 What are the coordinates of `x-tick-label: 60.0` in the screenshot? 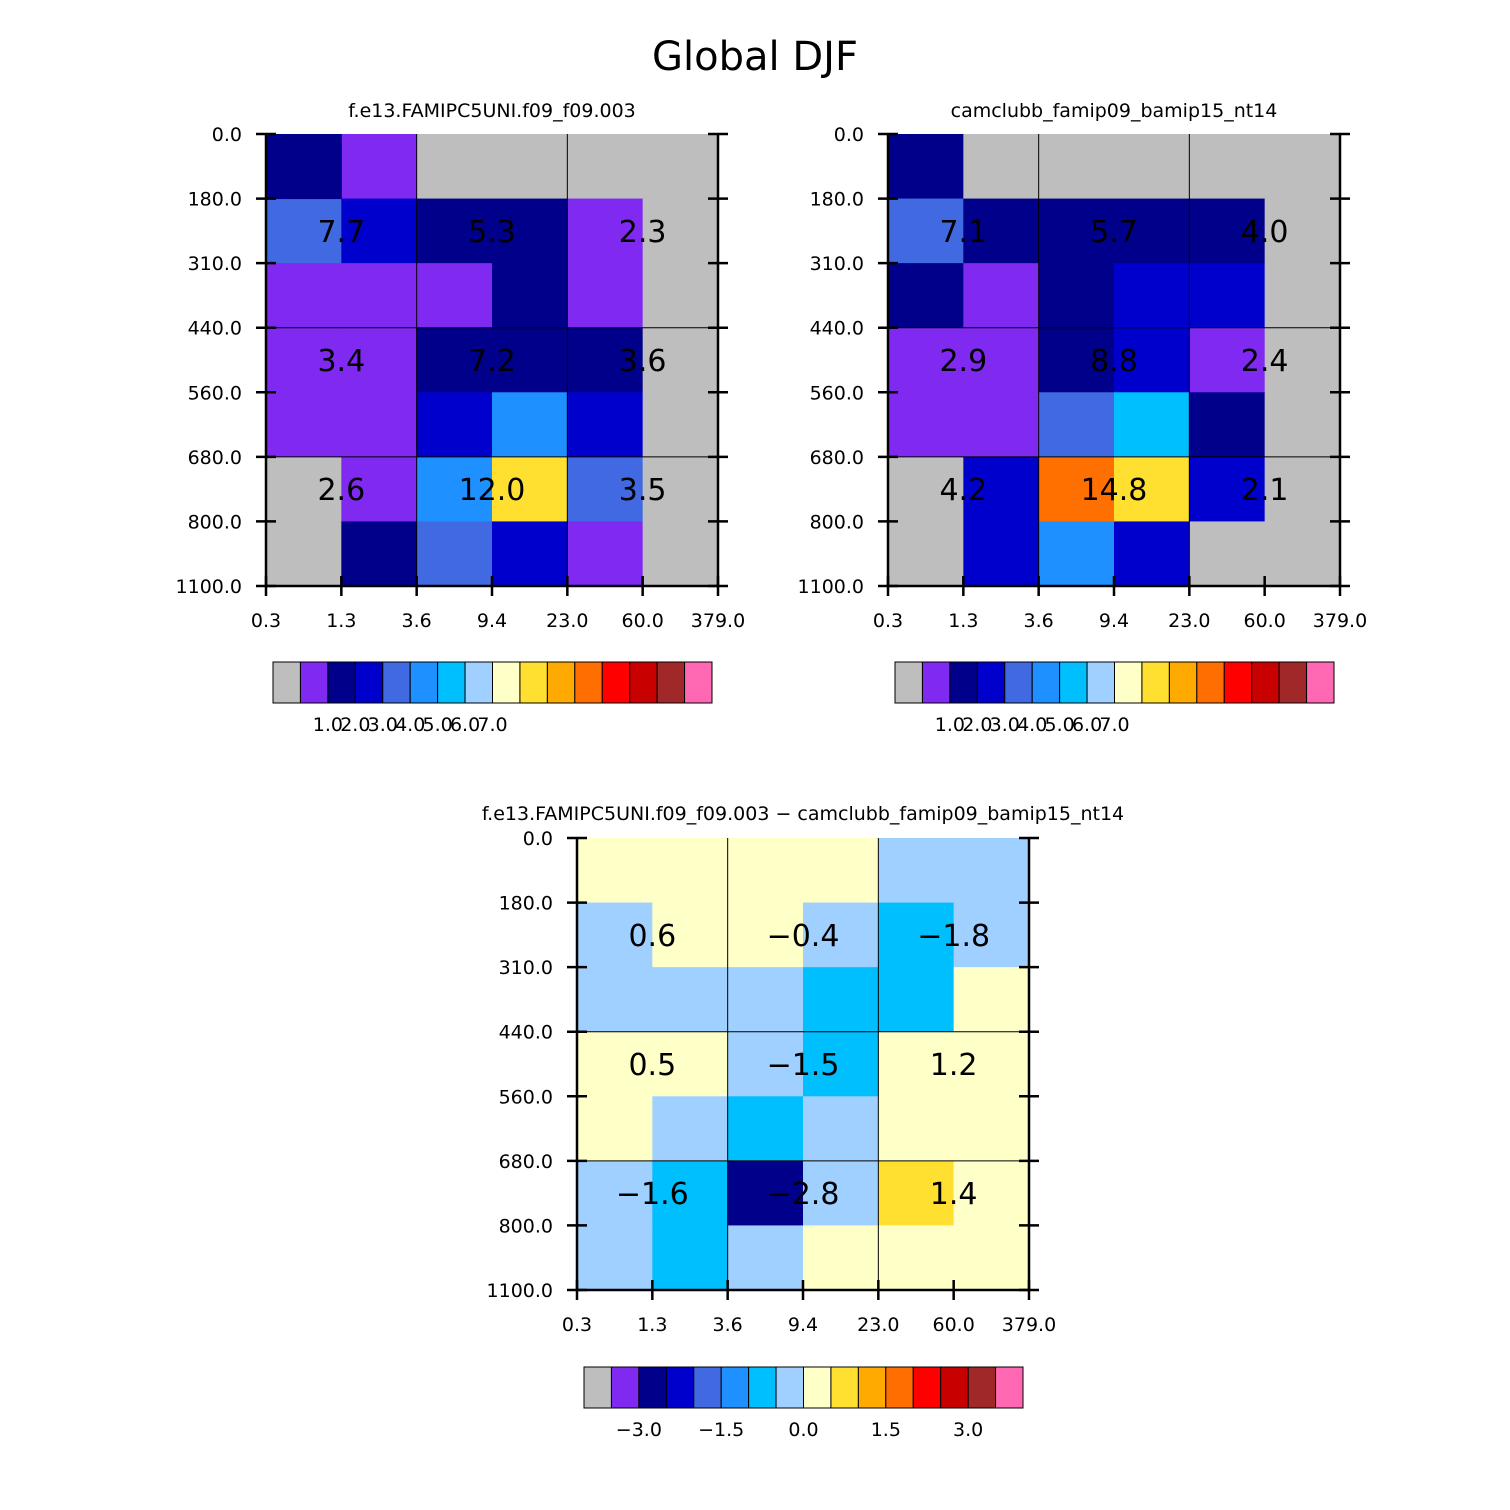 It's located at (643, 621).